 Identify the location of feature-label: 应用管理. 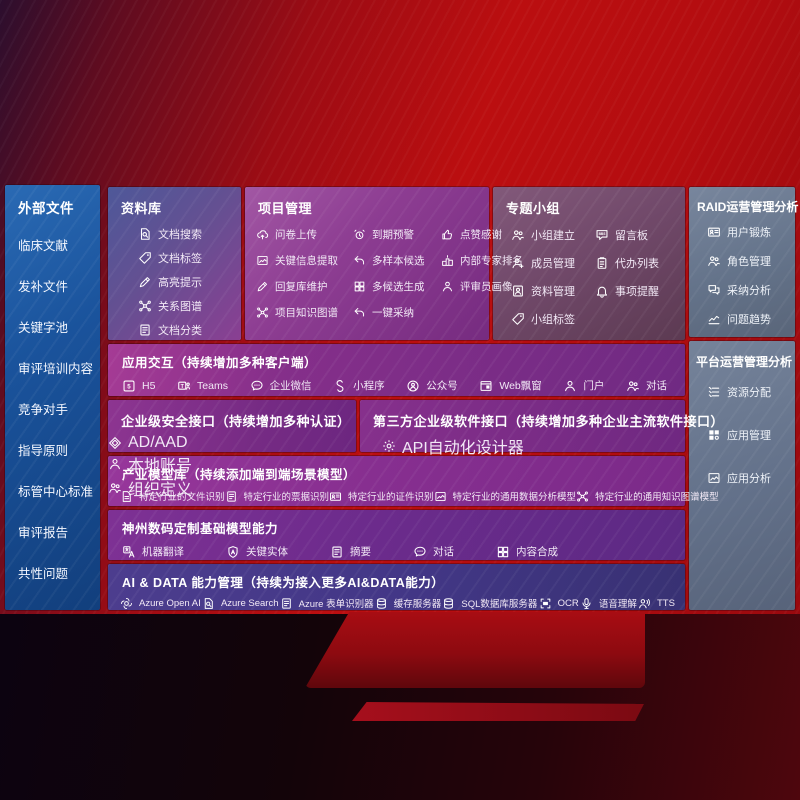
(749, 436).